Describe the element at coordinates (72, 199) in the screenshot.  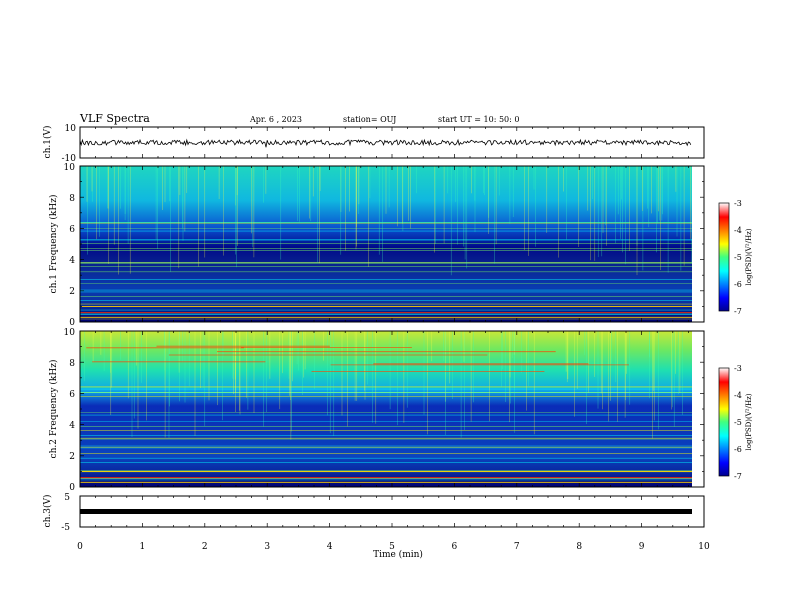
I see `ch1-freq-tick-8: 8` at that location.